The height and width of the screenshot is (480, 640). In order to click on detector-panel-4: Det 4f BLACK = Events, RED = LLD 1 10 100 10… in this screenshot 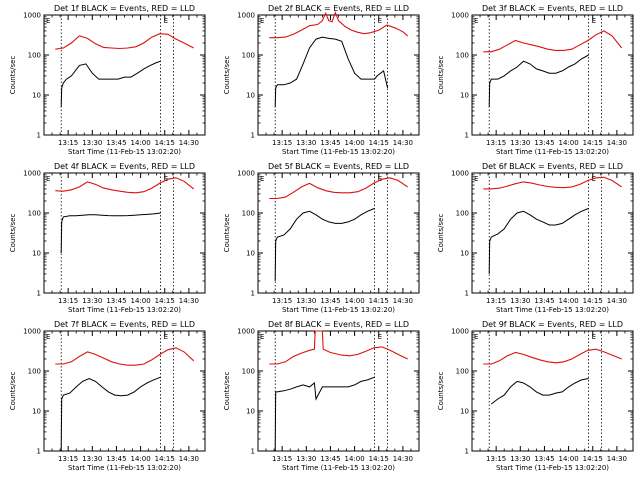, I will do `click(107, 238)`.